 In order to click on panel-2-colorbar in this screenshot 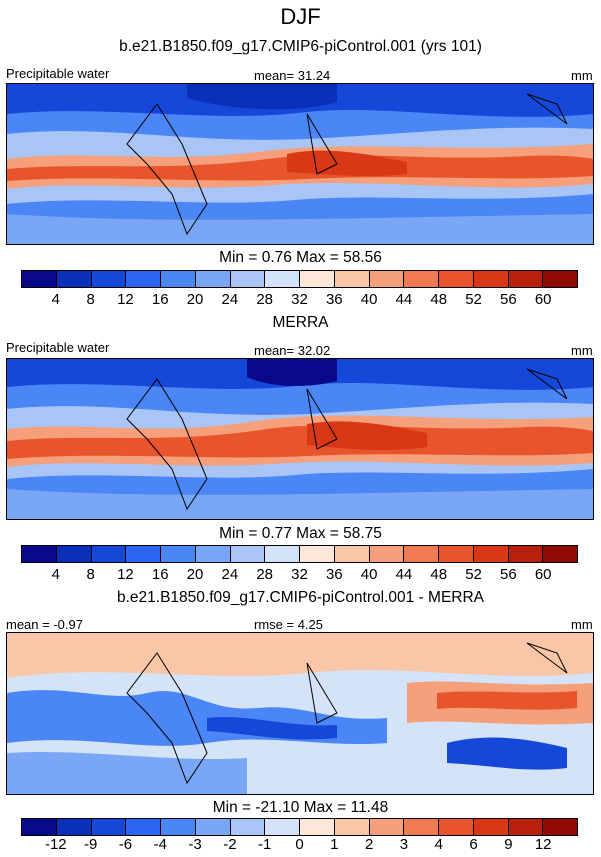, I will do `click(299, 554)`.